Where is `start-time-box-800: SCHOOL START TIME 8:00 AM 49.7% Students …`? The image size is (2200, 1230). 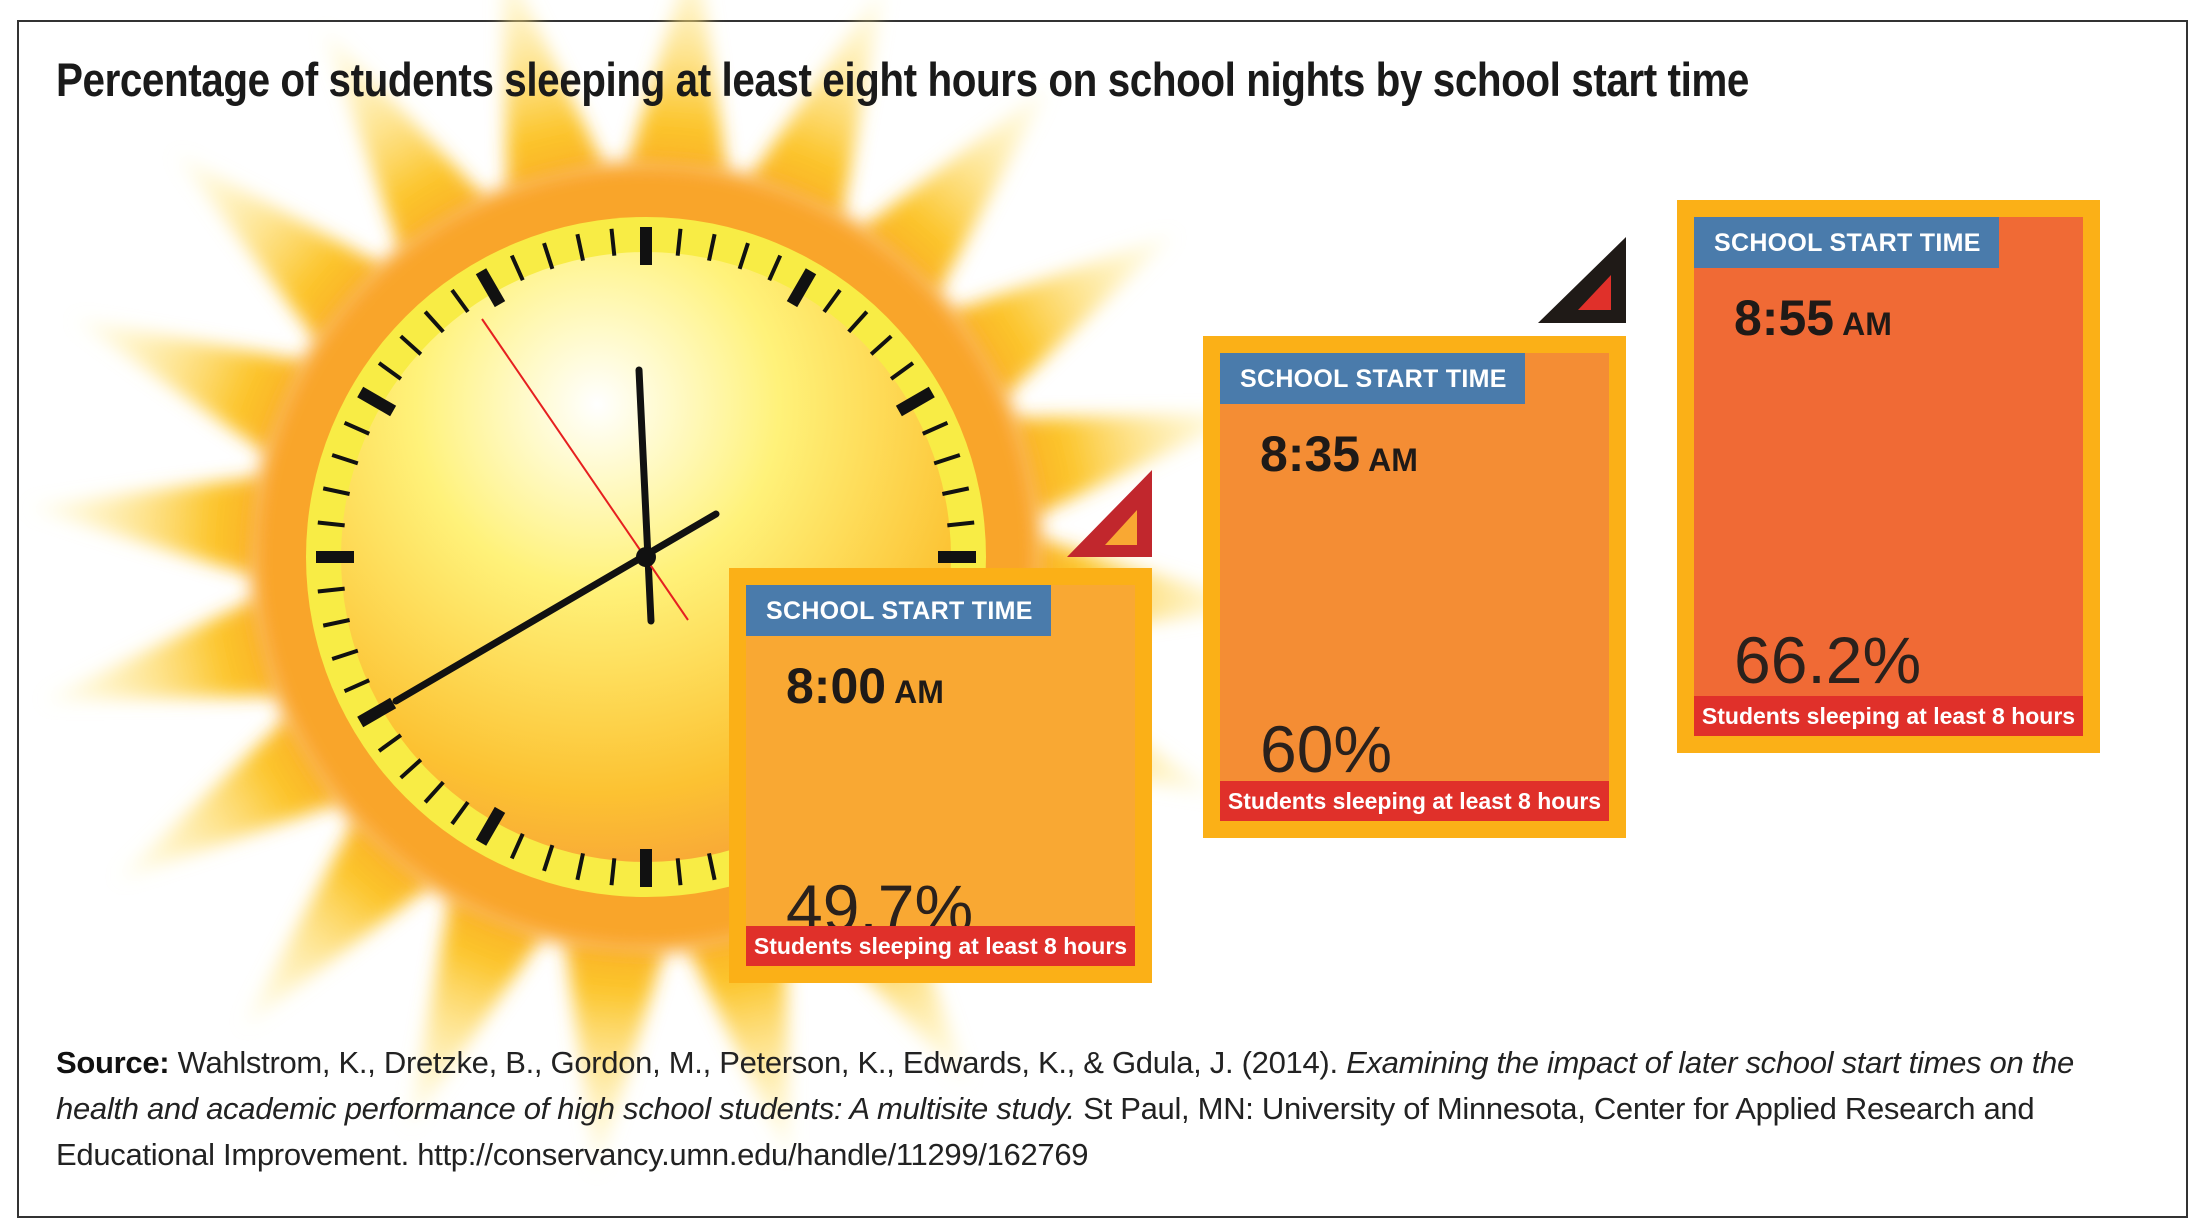 start-time-box-800: SCHOOL START TIME 8:00 AM 49.7% Students … is located at coordinates (940, 775).